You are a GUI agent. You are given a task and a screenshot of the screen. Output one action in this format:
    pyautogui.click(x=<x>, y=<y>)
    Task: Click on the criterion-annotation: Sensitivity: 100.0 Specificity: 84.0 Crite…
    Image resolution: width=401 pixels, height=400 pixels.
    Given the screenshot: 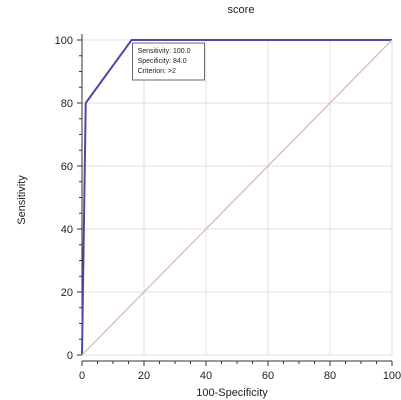 What is the action you would take?
    pyautogui.click(x=169, y=61)
    